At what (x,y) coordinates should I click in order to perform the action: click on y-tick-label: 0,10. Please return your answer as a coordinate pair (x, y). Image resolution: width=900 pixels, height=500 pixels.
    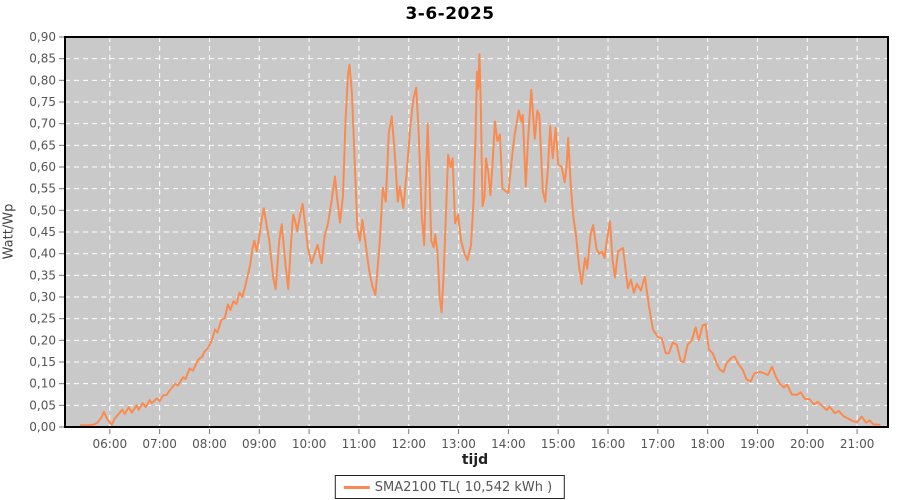
    Looking at the image, I should click on (42, 384).